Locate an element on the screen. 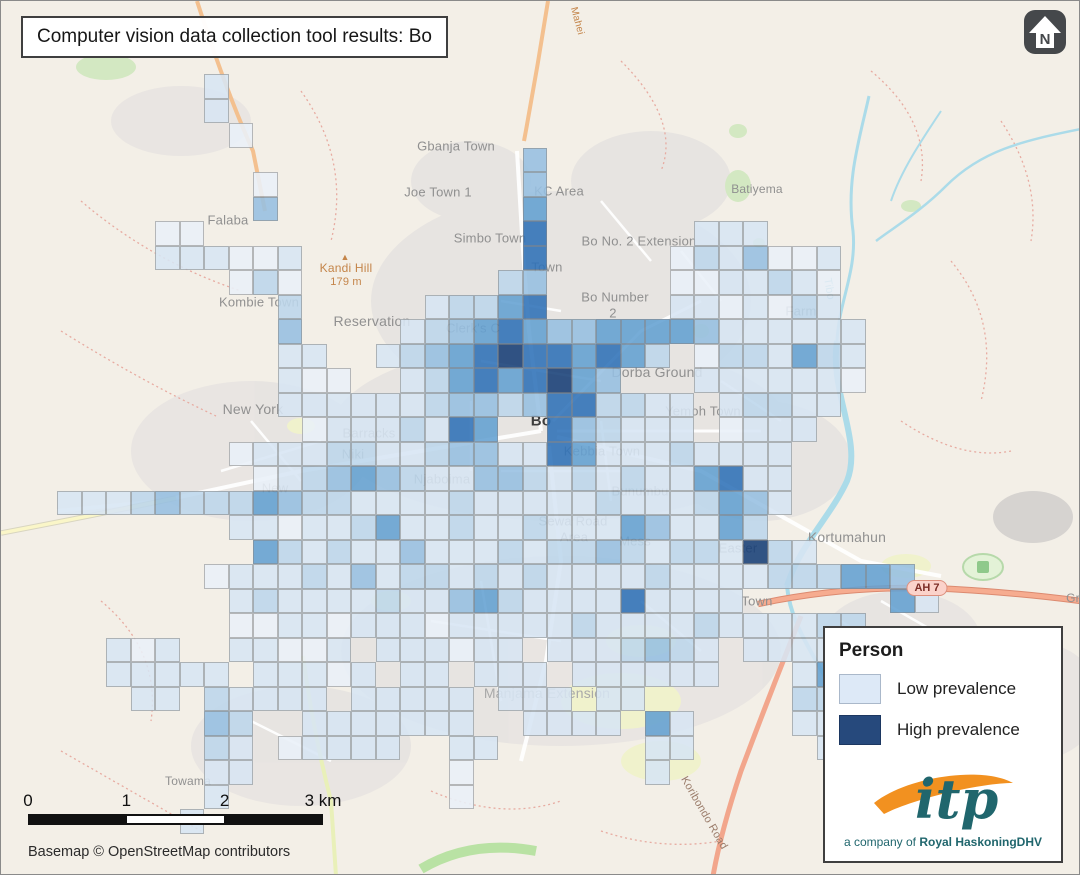  legend-item: Low prevalence is located at coordinates (943, 689).